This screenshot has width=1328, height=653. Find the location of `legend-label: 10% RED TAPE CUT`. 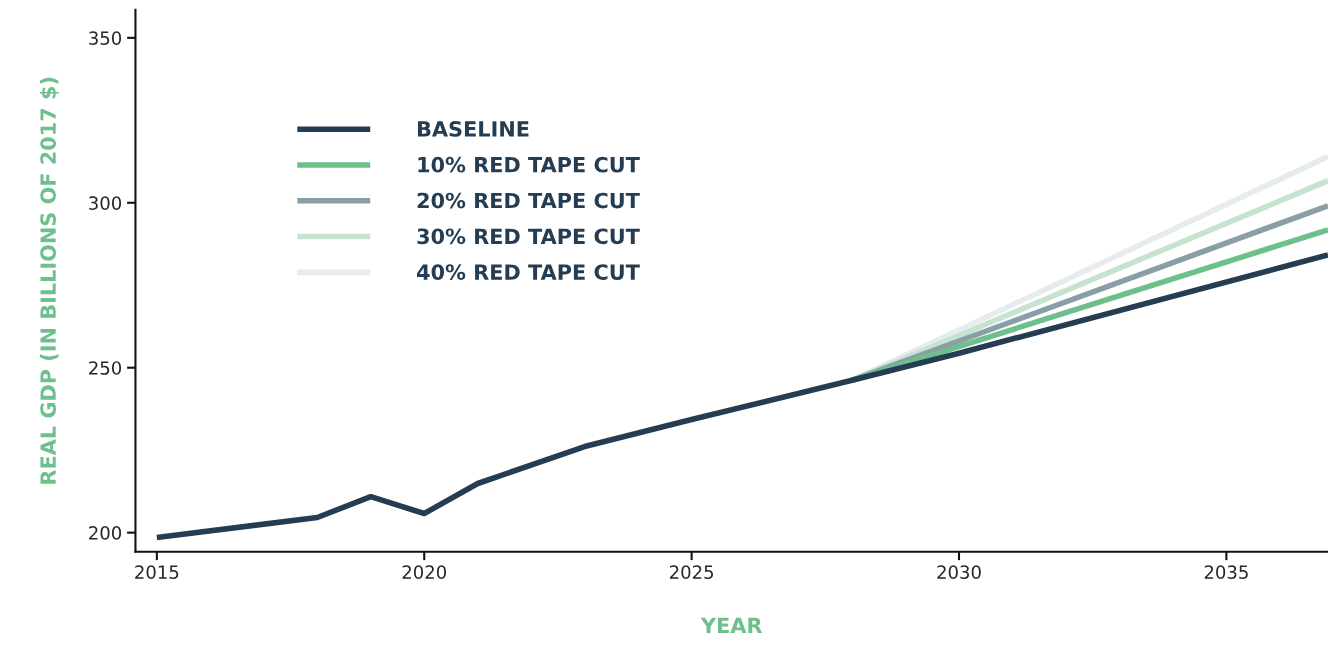

legend-label: 10% RED TAPE CUT is located at coordinates (529, 164).